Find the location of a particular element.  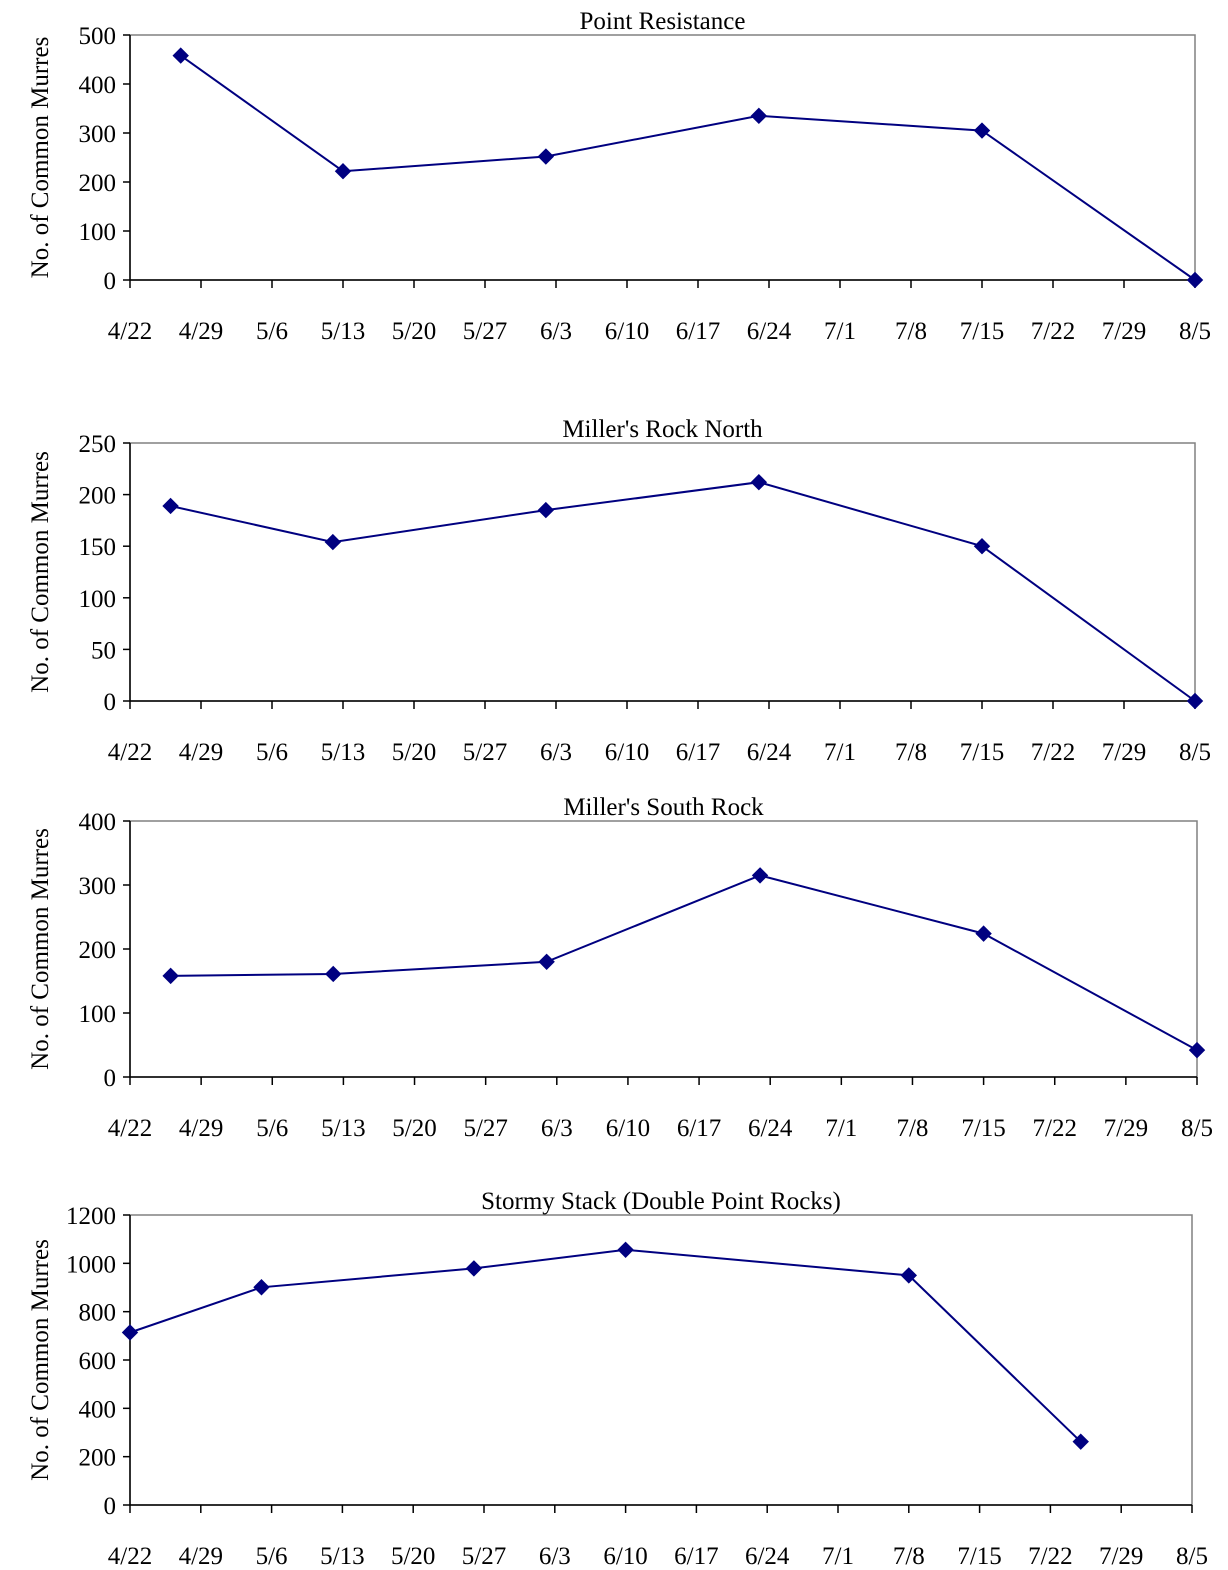

y-tick-label: 500 is located at coordinates (98, 36).